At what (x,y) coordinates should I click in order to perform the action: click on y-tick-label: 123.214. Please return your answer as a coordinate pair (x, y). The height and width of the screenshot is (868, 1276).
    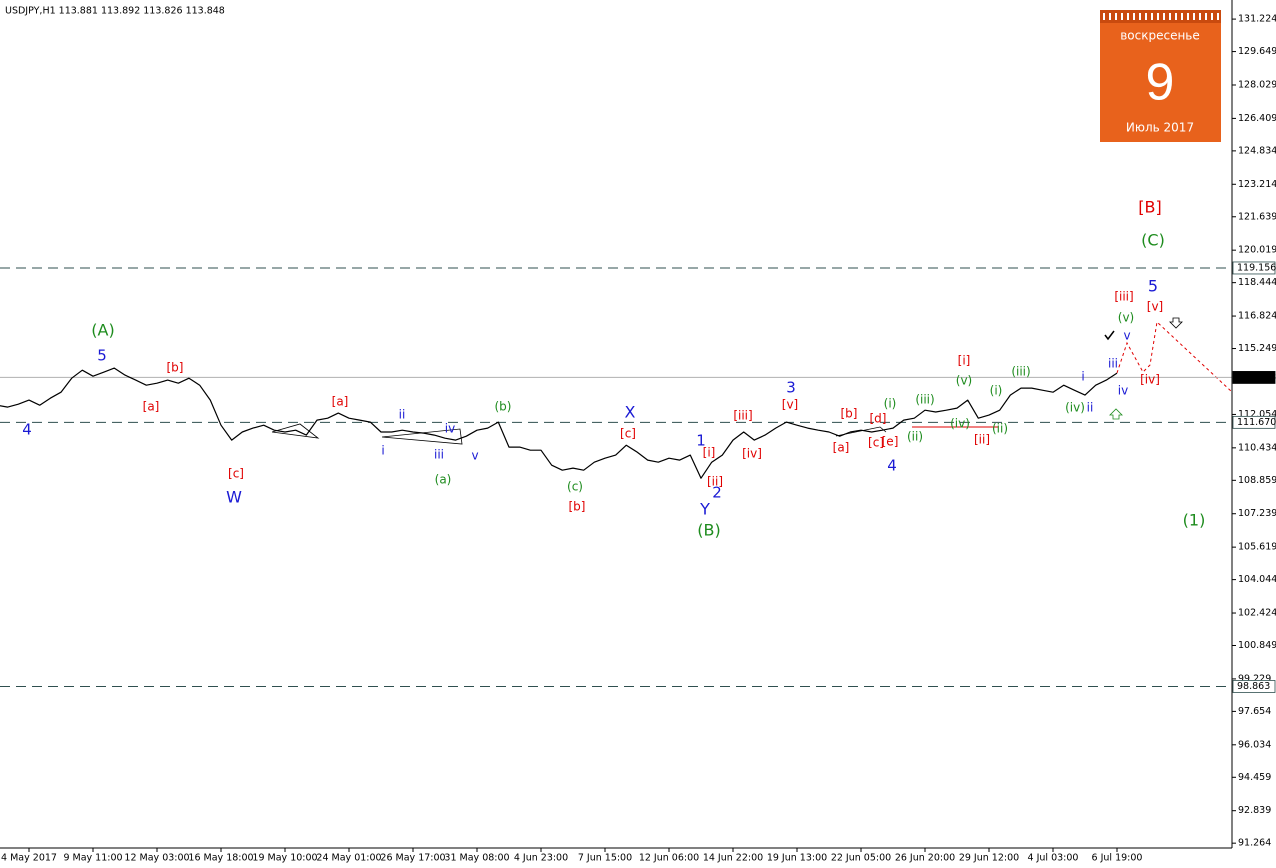
    Looking at the image, I should click on (1257, 184).